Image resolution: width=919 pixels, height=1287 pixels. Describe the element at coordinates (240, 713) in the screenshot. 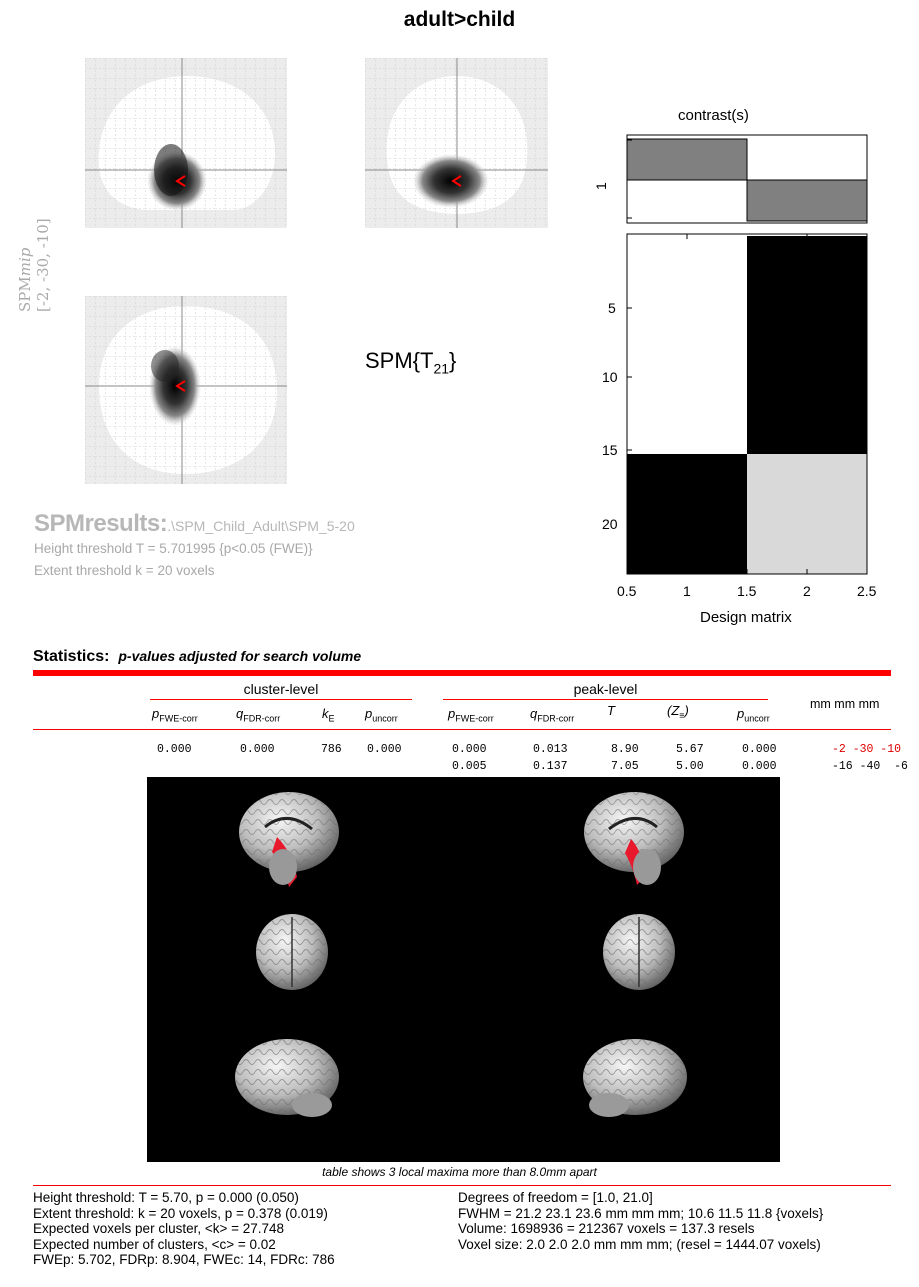

I see `col-cluster-q-fdr-symbol: q` at that location.